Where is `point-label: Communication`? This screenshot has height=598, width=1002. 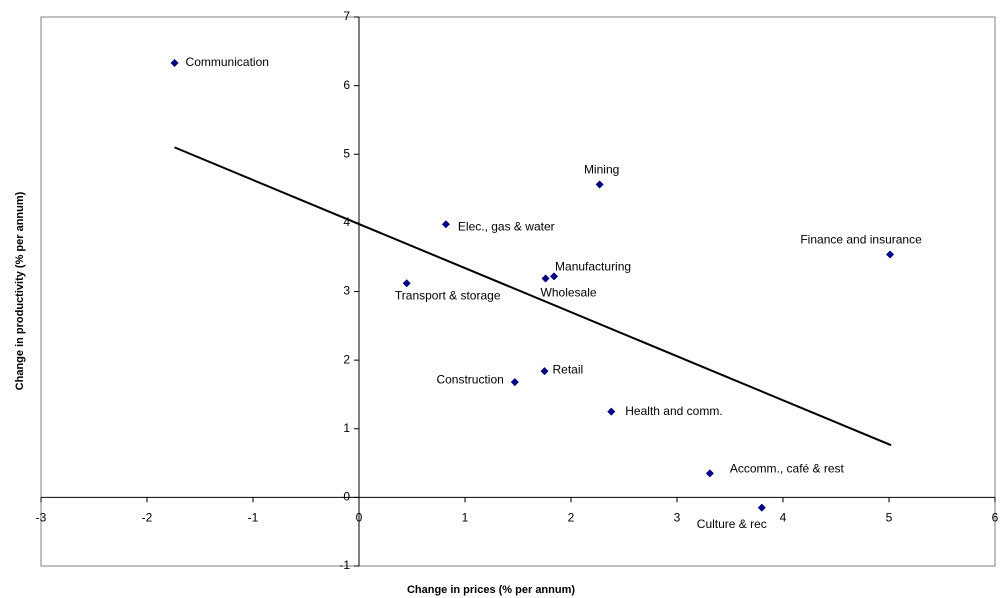
point-label: Communication is located at coordinates (227, 62).